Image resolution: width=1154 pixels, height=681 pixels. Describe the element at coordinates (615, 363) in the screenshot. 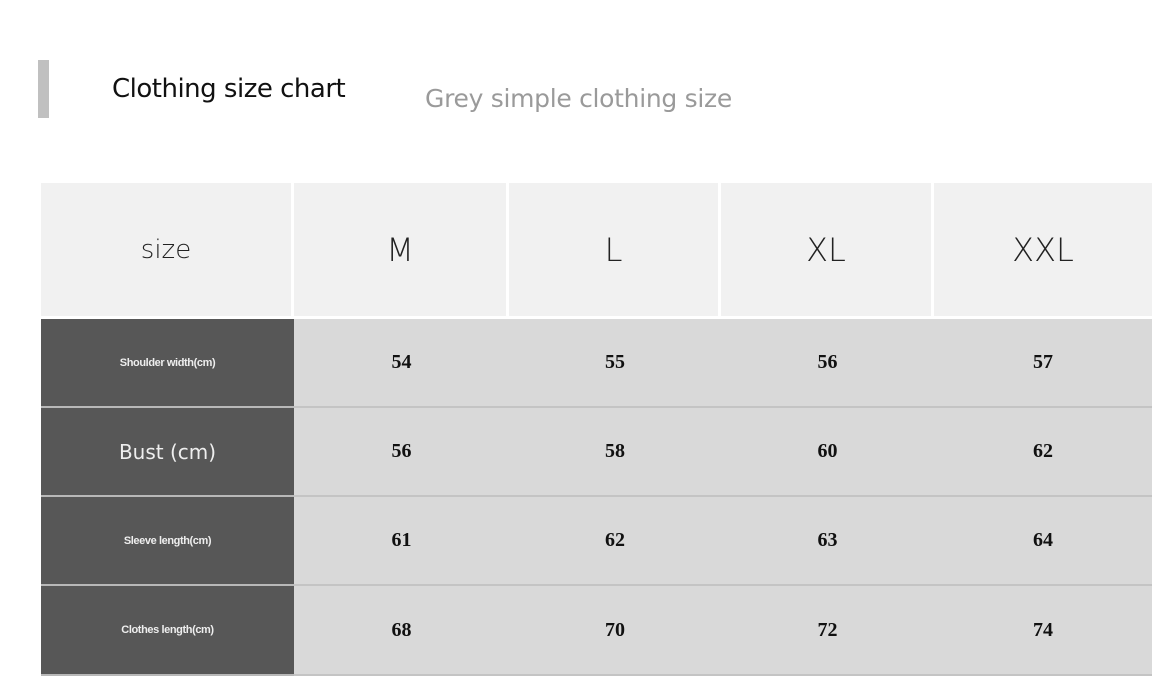

I see `table-cell: 55` at that location.